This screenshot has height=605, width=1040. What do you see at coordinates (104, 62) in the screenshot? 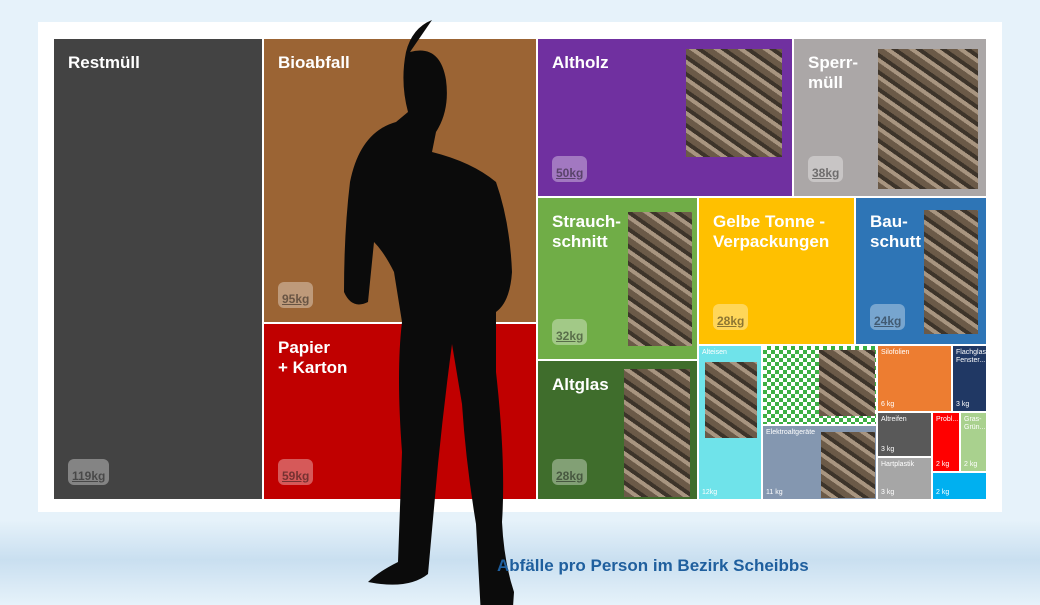
I see `tile-label: Restmüll` at bounding box center [104, 62].